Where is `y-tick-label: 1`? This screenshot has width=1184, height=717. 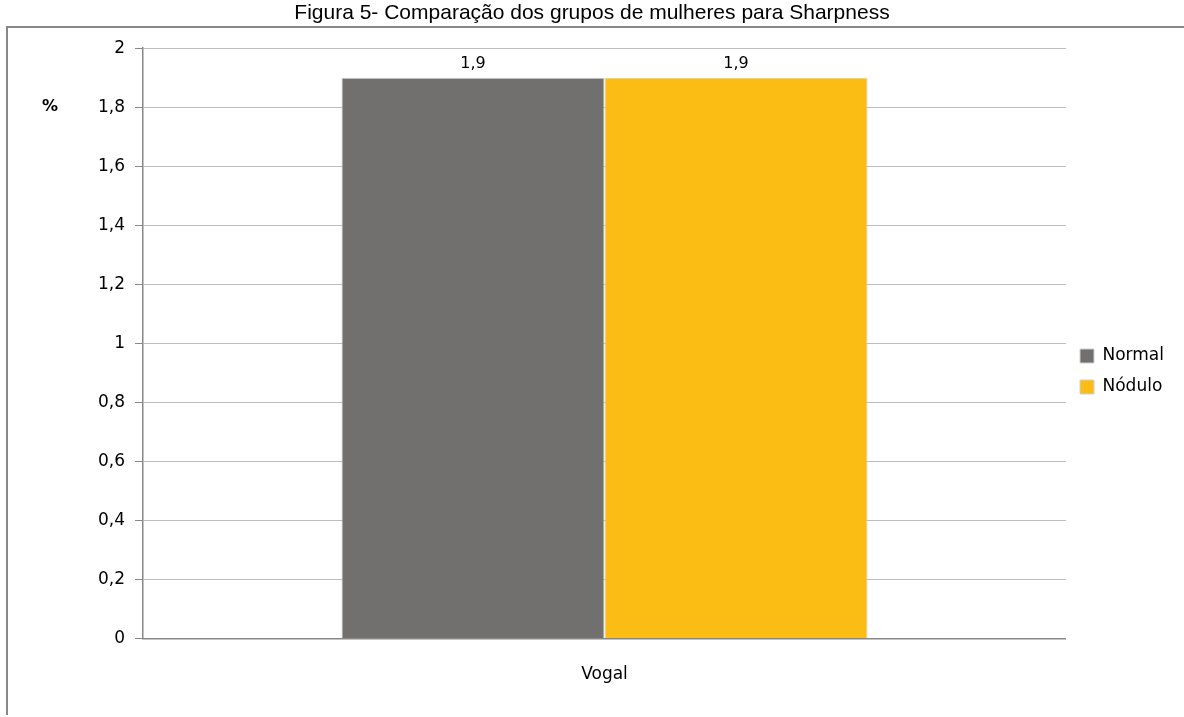 y-tick-label: 1 is located at coordinates (120, 341).